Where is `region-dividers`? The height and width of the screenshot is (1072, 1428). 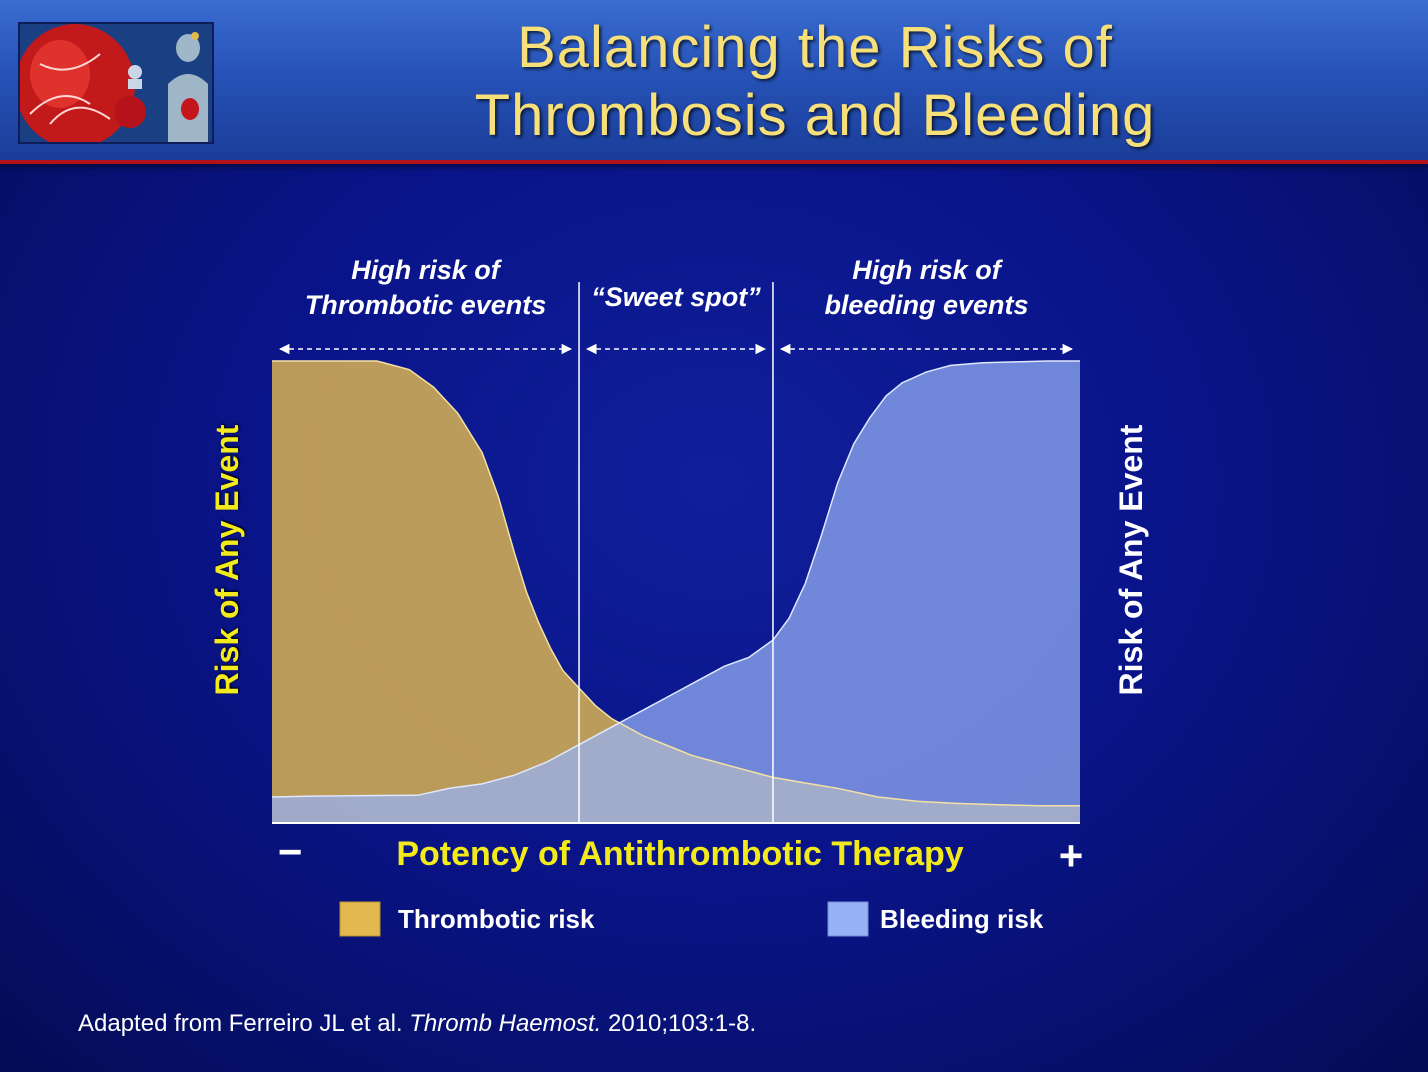 region-dividers is located at coordinates (676, 552).